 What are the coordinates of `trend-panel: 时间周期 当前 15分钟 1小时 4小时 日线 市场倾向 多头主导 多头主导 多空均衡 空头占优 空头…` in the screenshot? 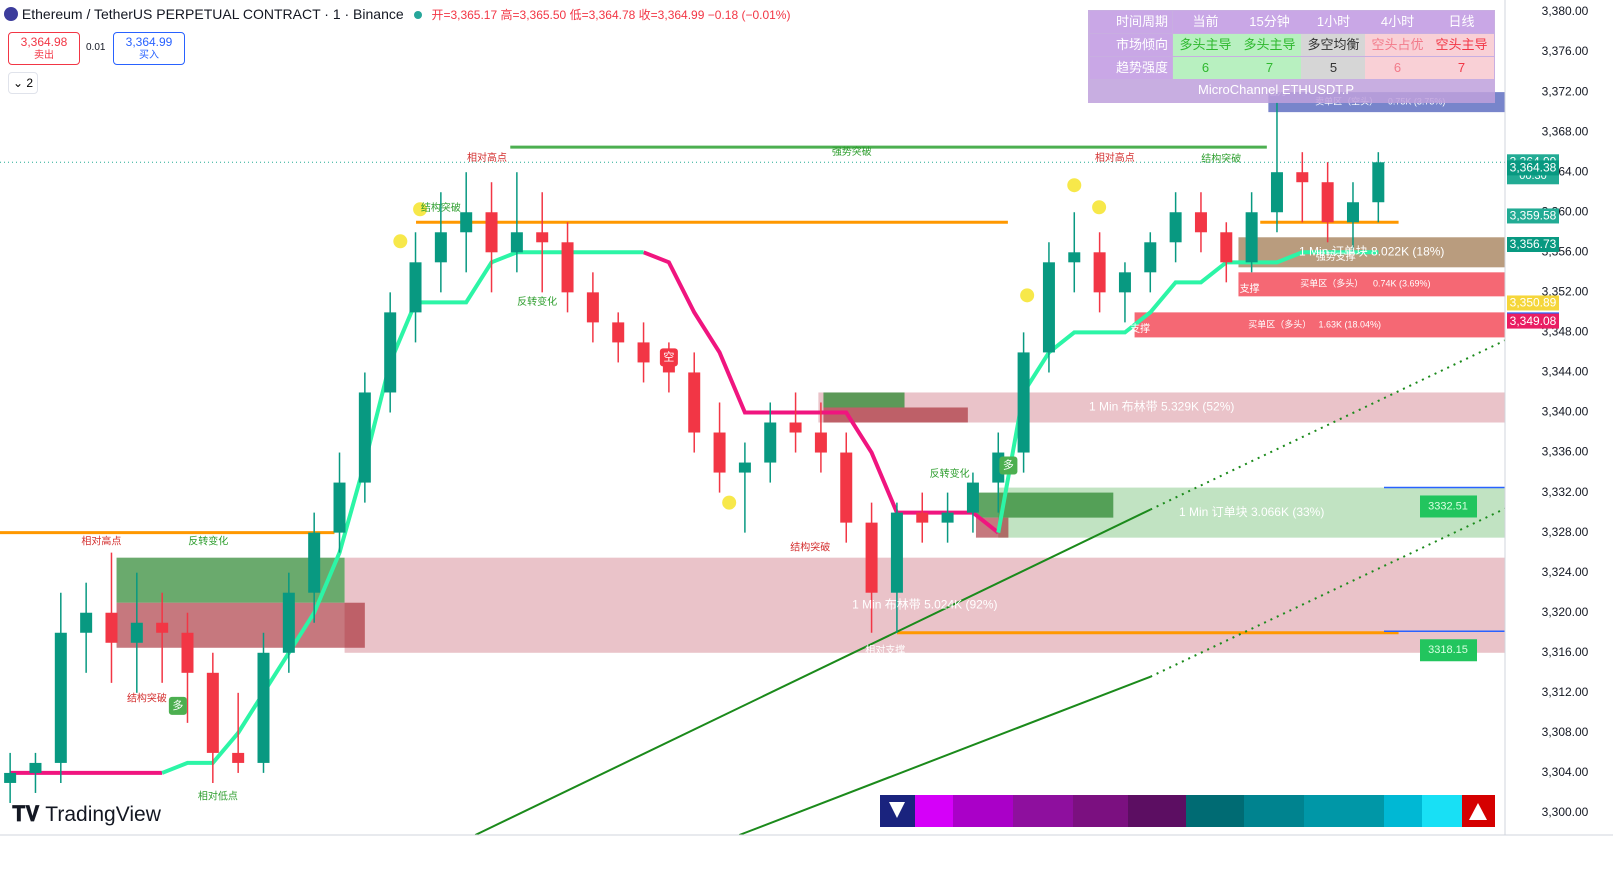 It's located at (1291, 56).